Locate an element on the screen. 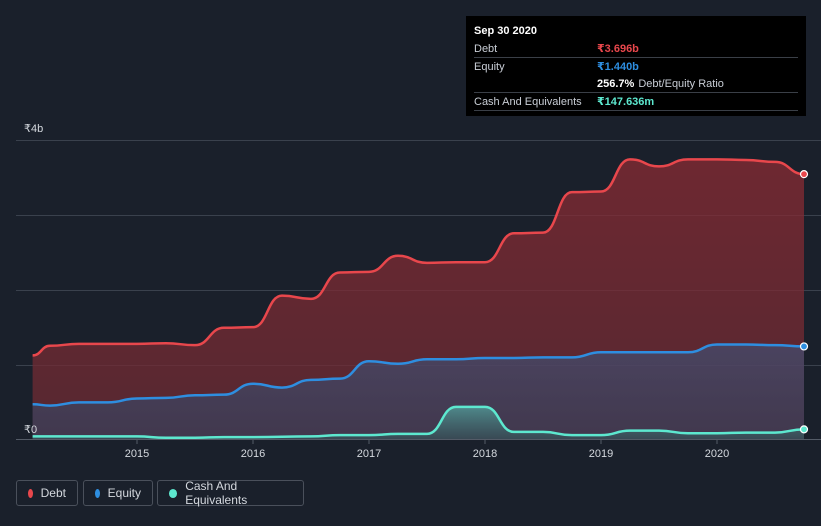 This screenshot has height=526, width=821. equity-end-marker is located at coordinates (804, 346).